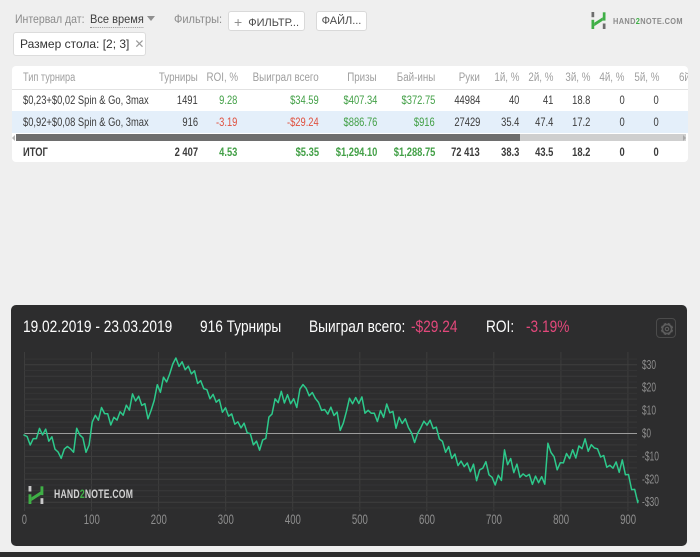  I want to click on svg-text: 400, so click(293, 519).